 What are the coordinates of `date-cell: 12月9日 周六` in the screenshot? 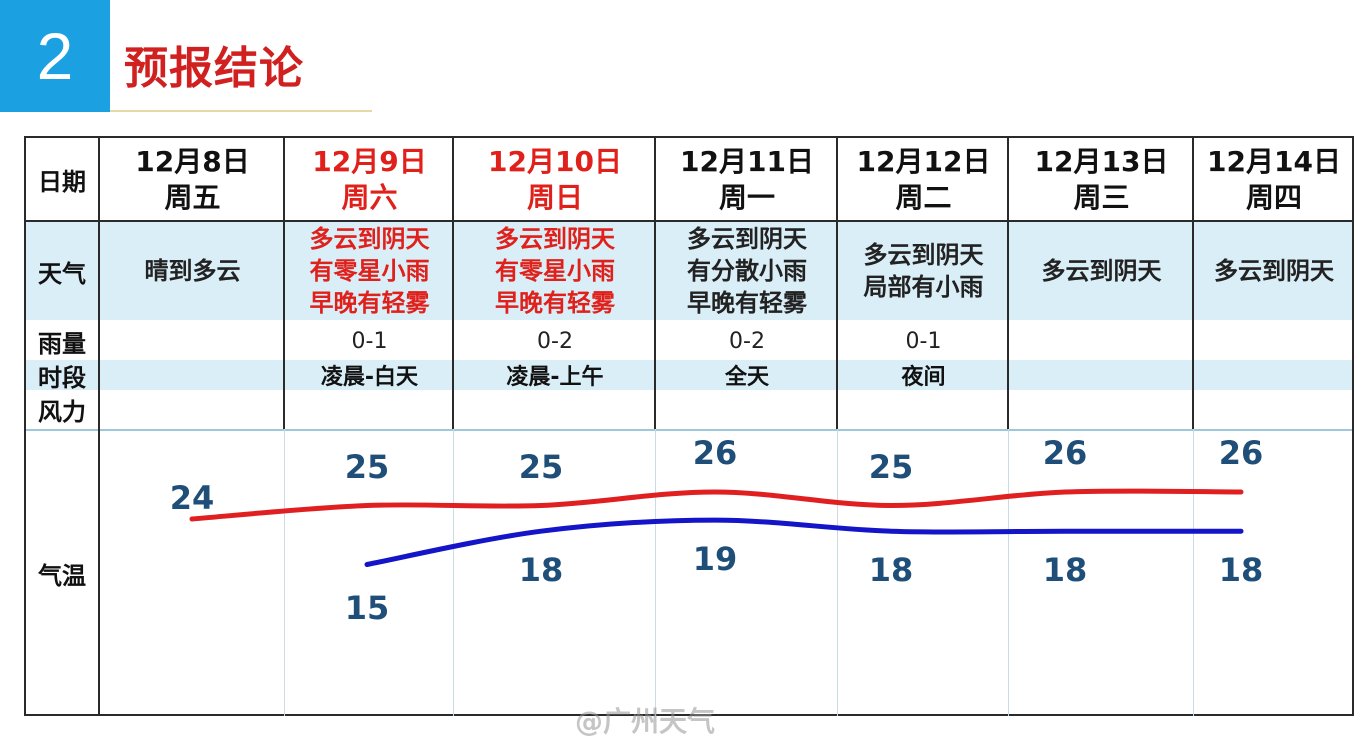 It's located at (369, 180).